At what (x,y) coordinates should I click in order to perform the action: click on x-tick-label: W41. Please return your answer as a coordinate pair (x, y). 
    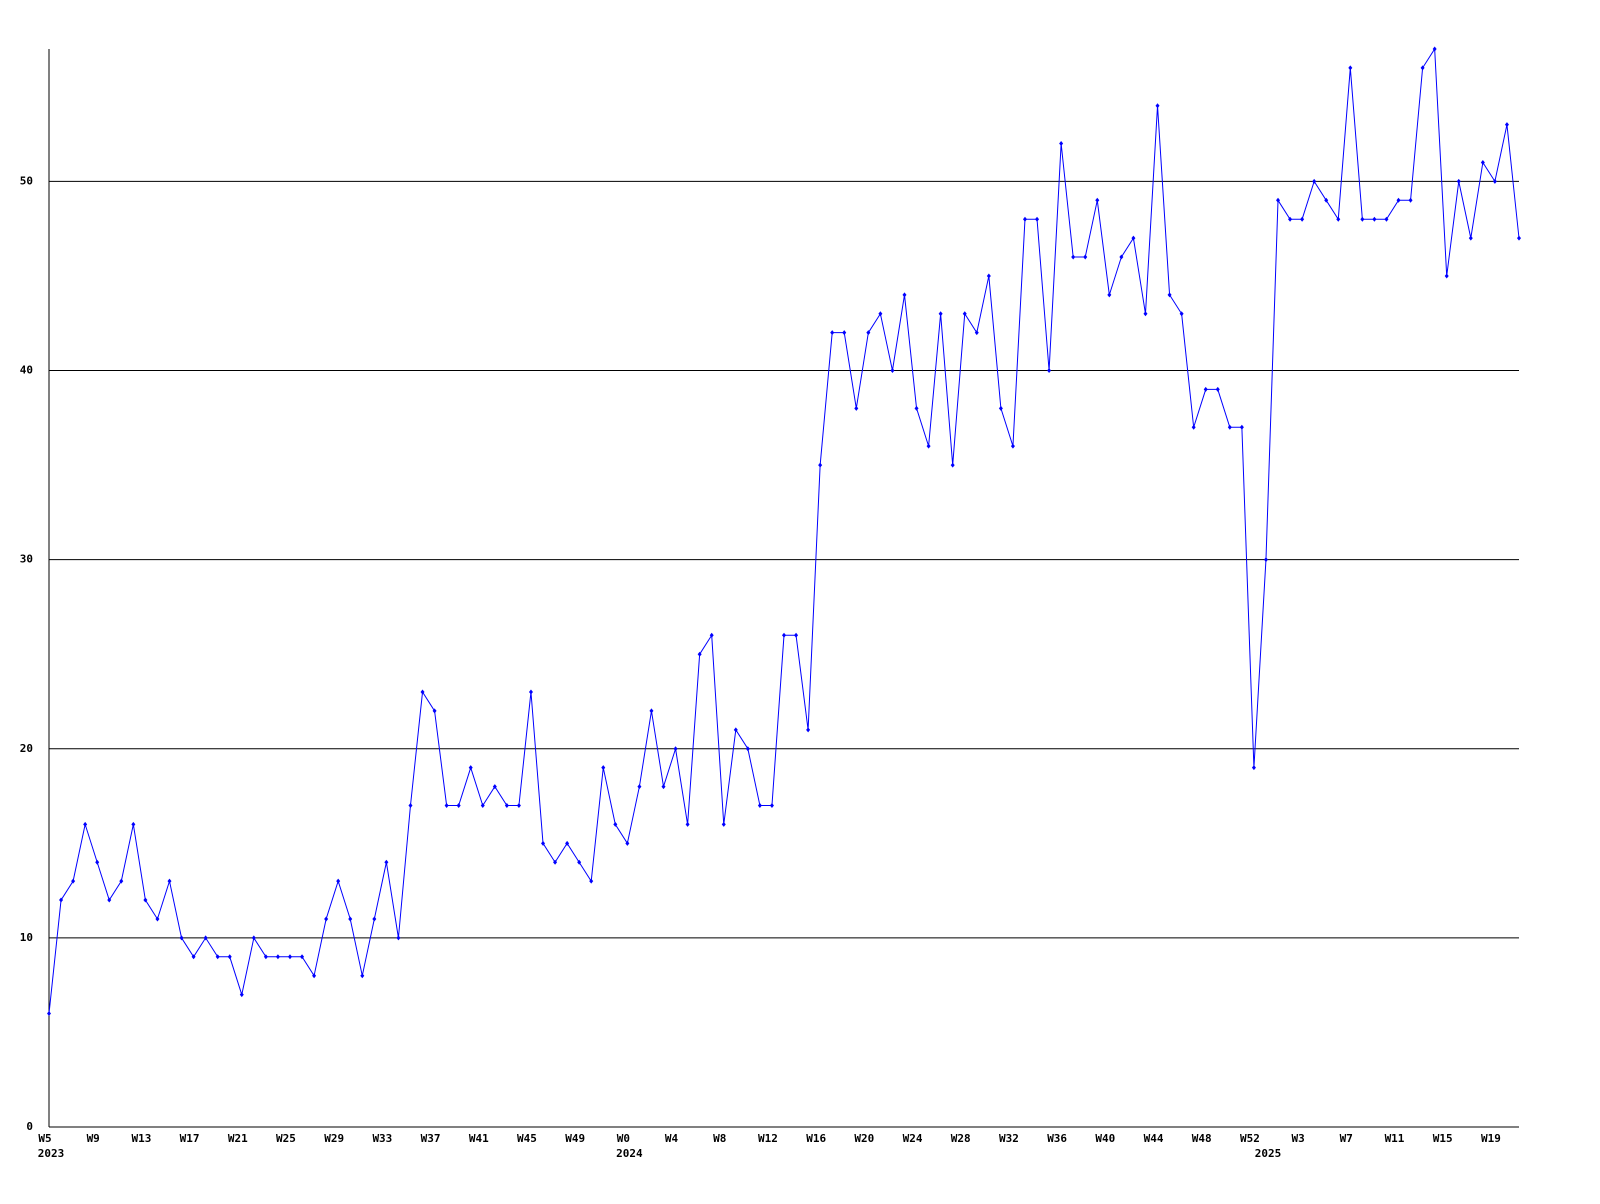
    Looking at the image, I should click on (479, 1138).